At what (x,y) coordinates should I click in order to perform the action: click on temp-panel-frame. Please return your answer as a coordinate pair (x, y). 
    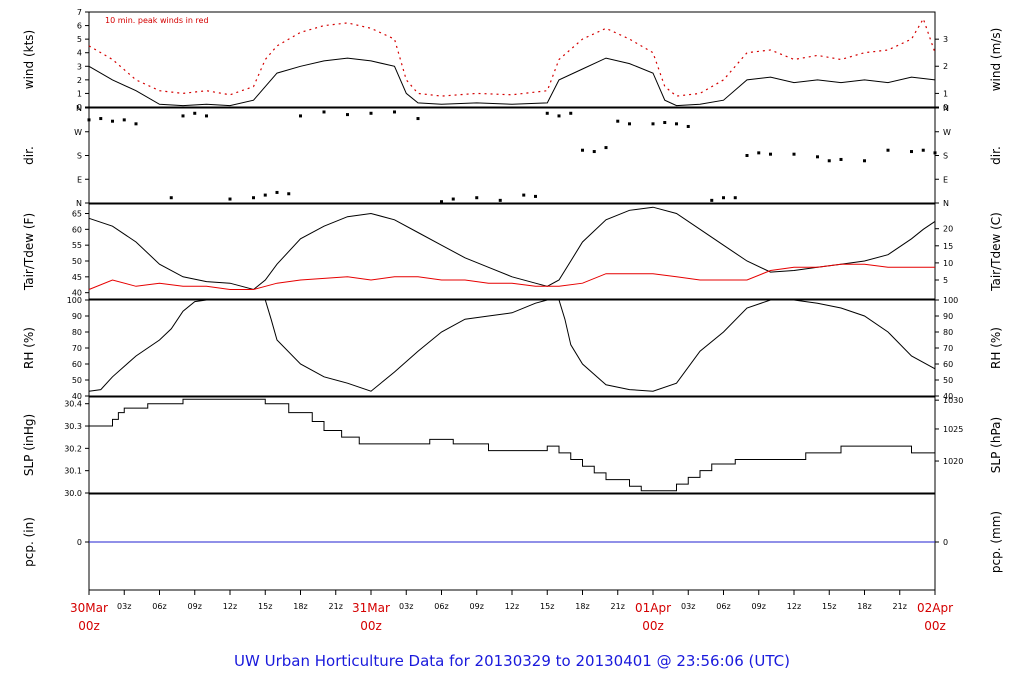
    Looking at the image, I should click on (512, 251).